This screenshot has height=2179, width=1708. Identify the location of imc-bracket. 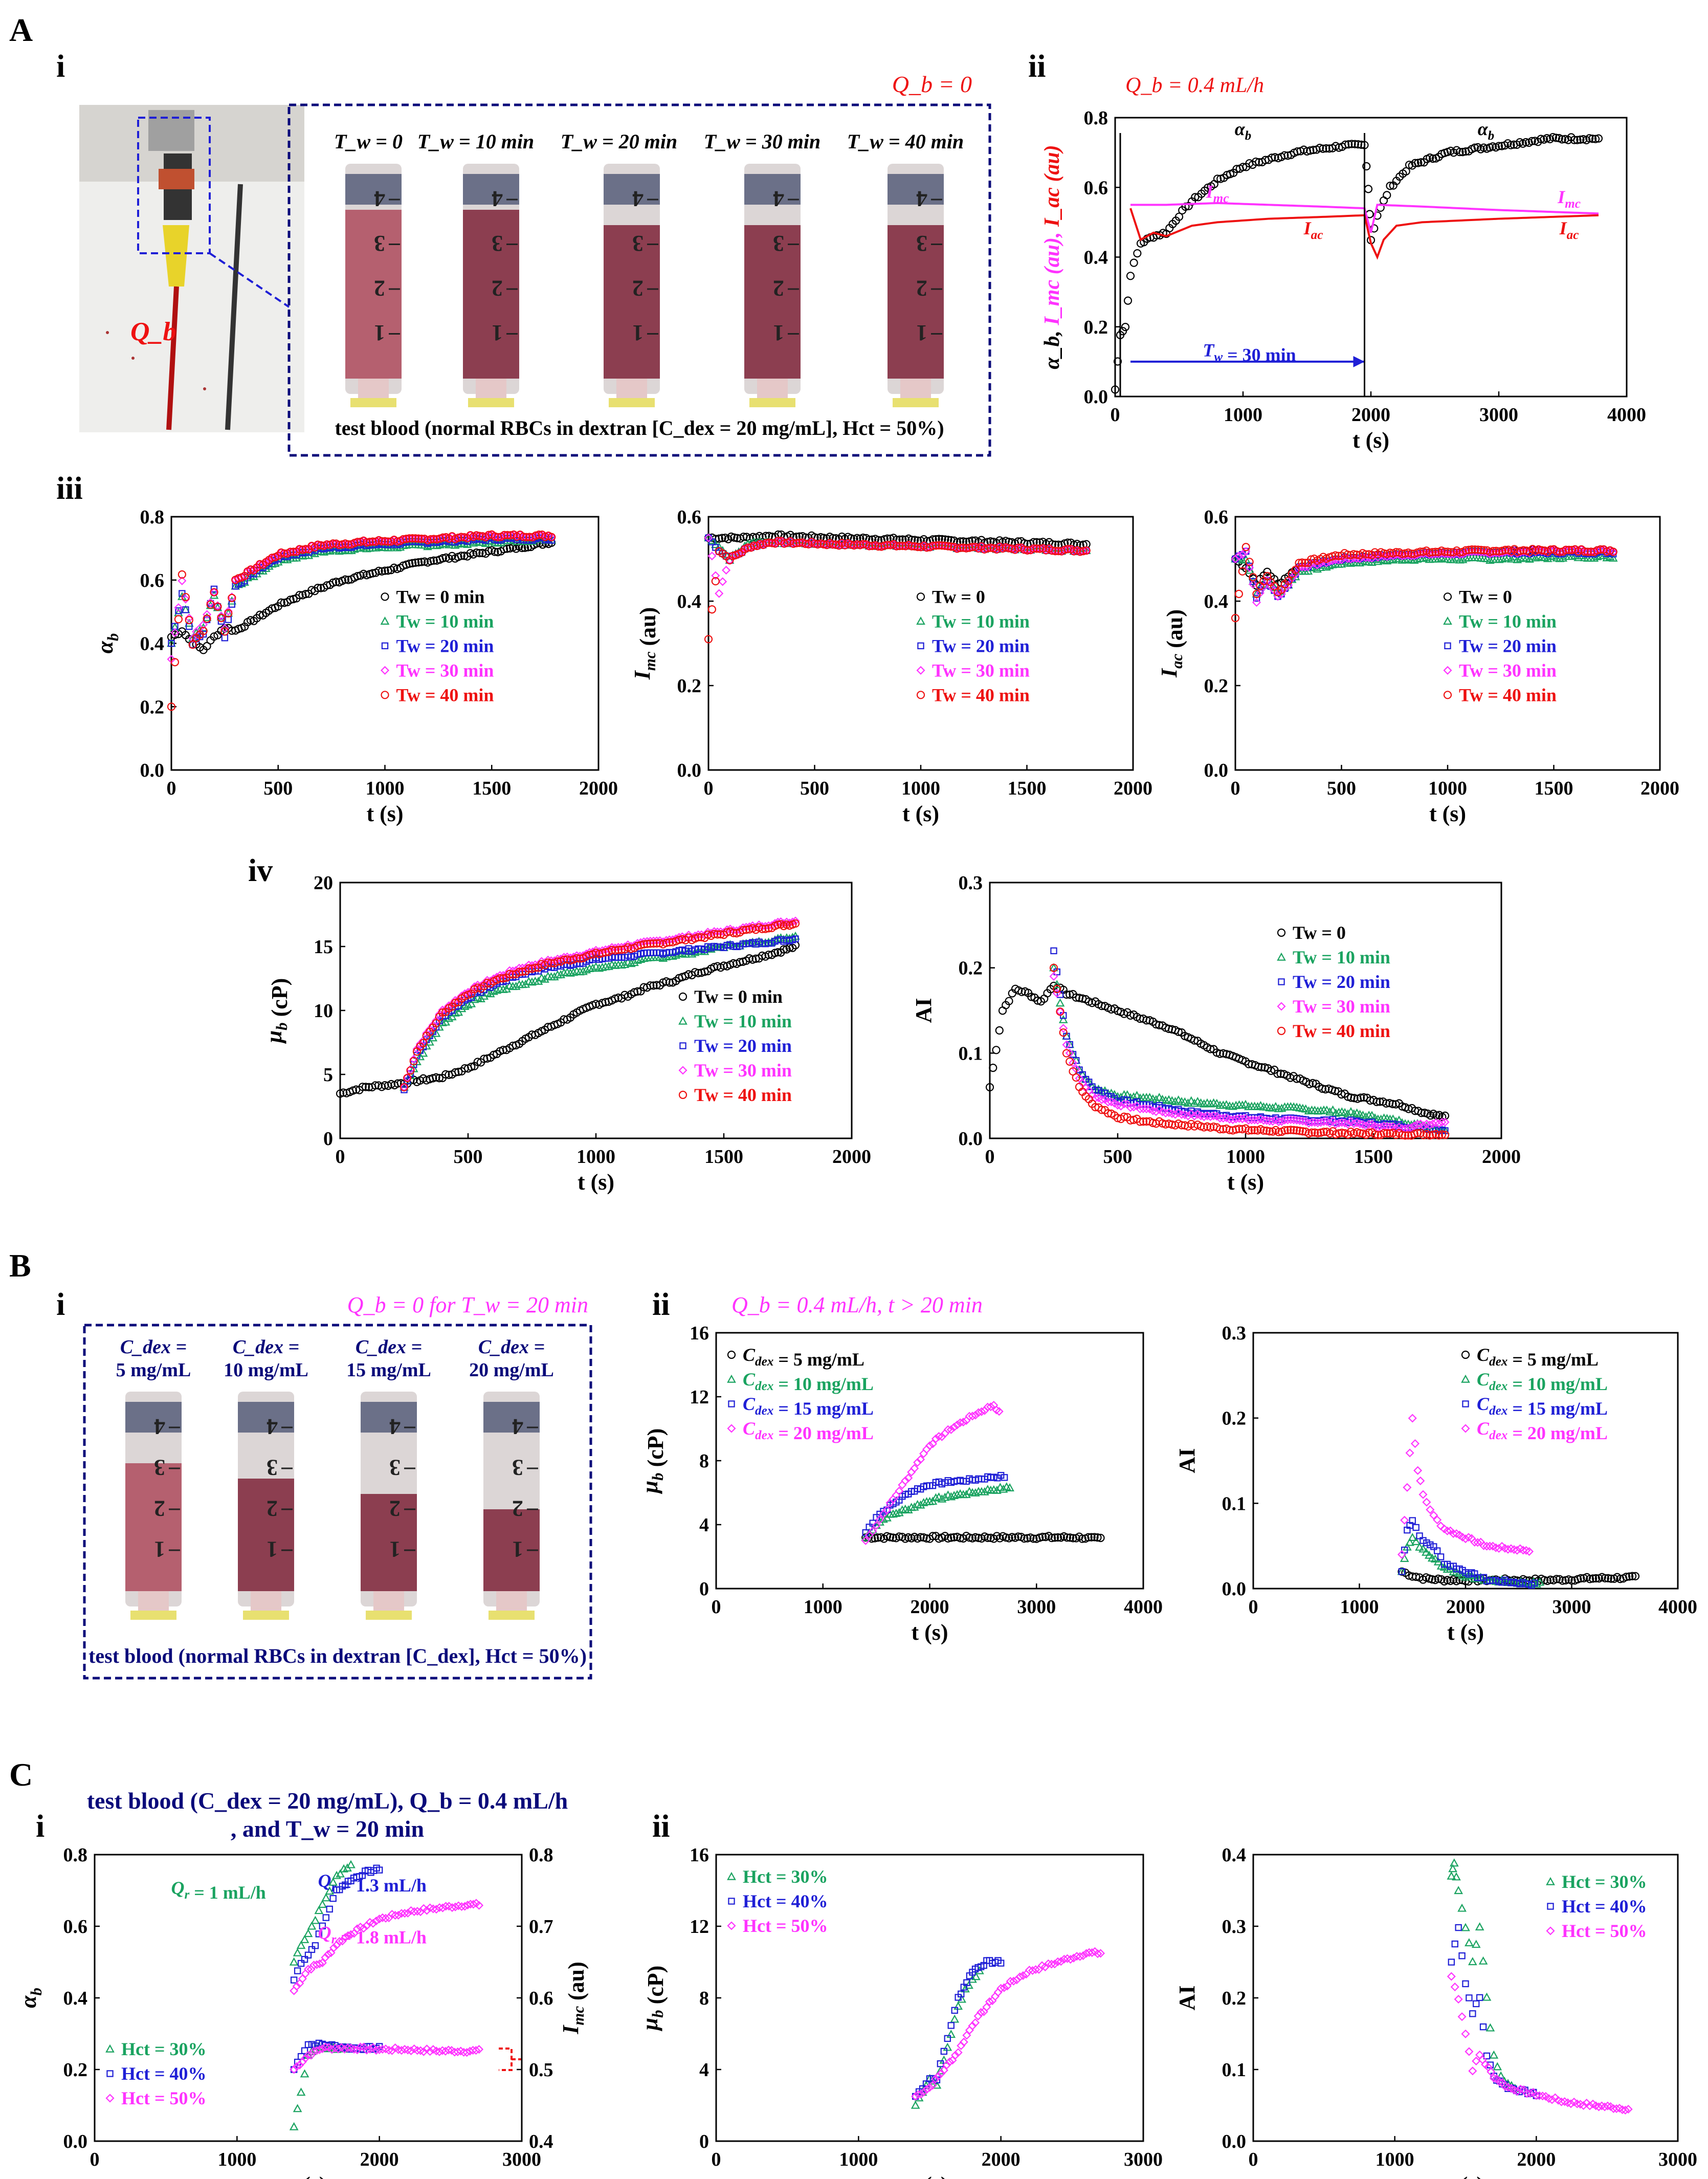
(510, 2059).